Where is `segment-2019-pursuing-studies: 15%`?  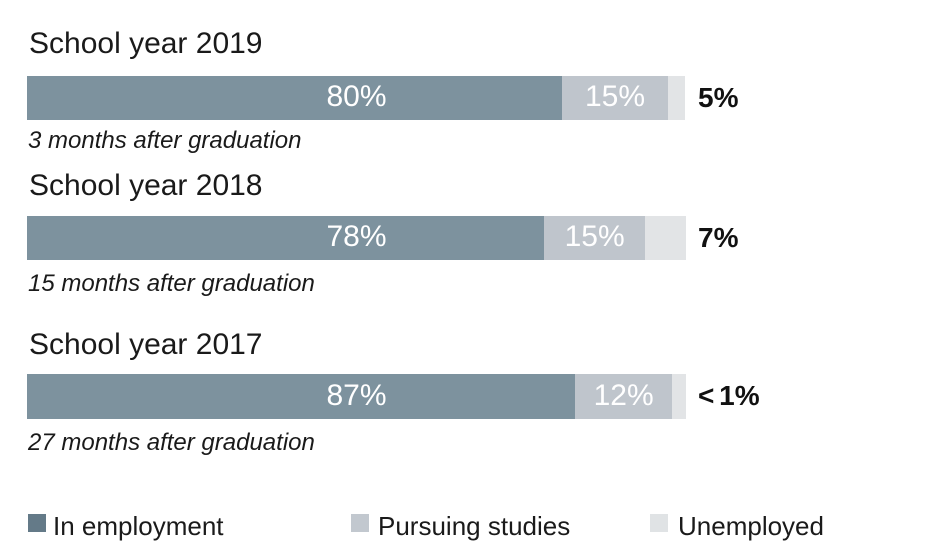 segment-2019-pursuing-studies: 15% is located at coordinates (615, 98).